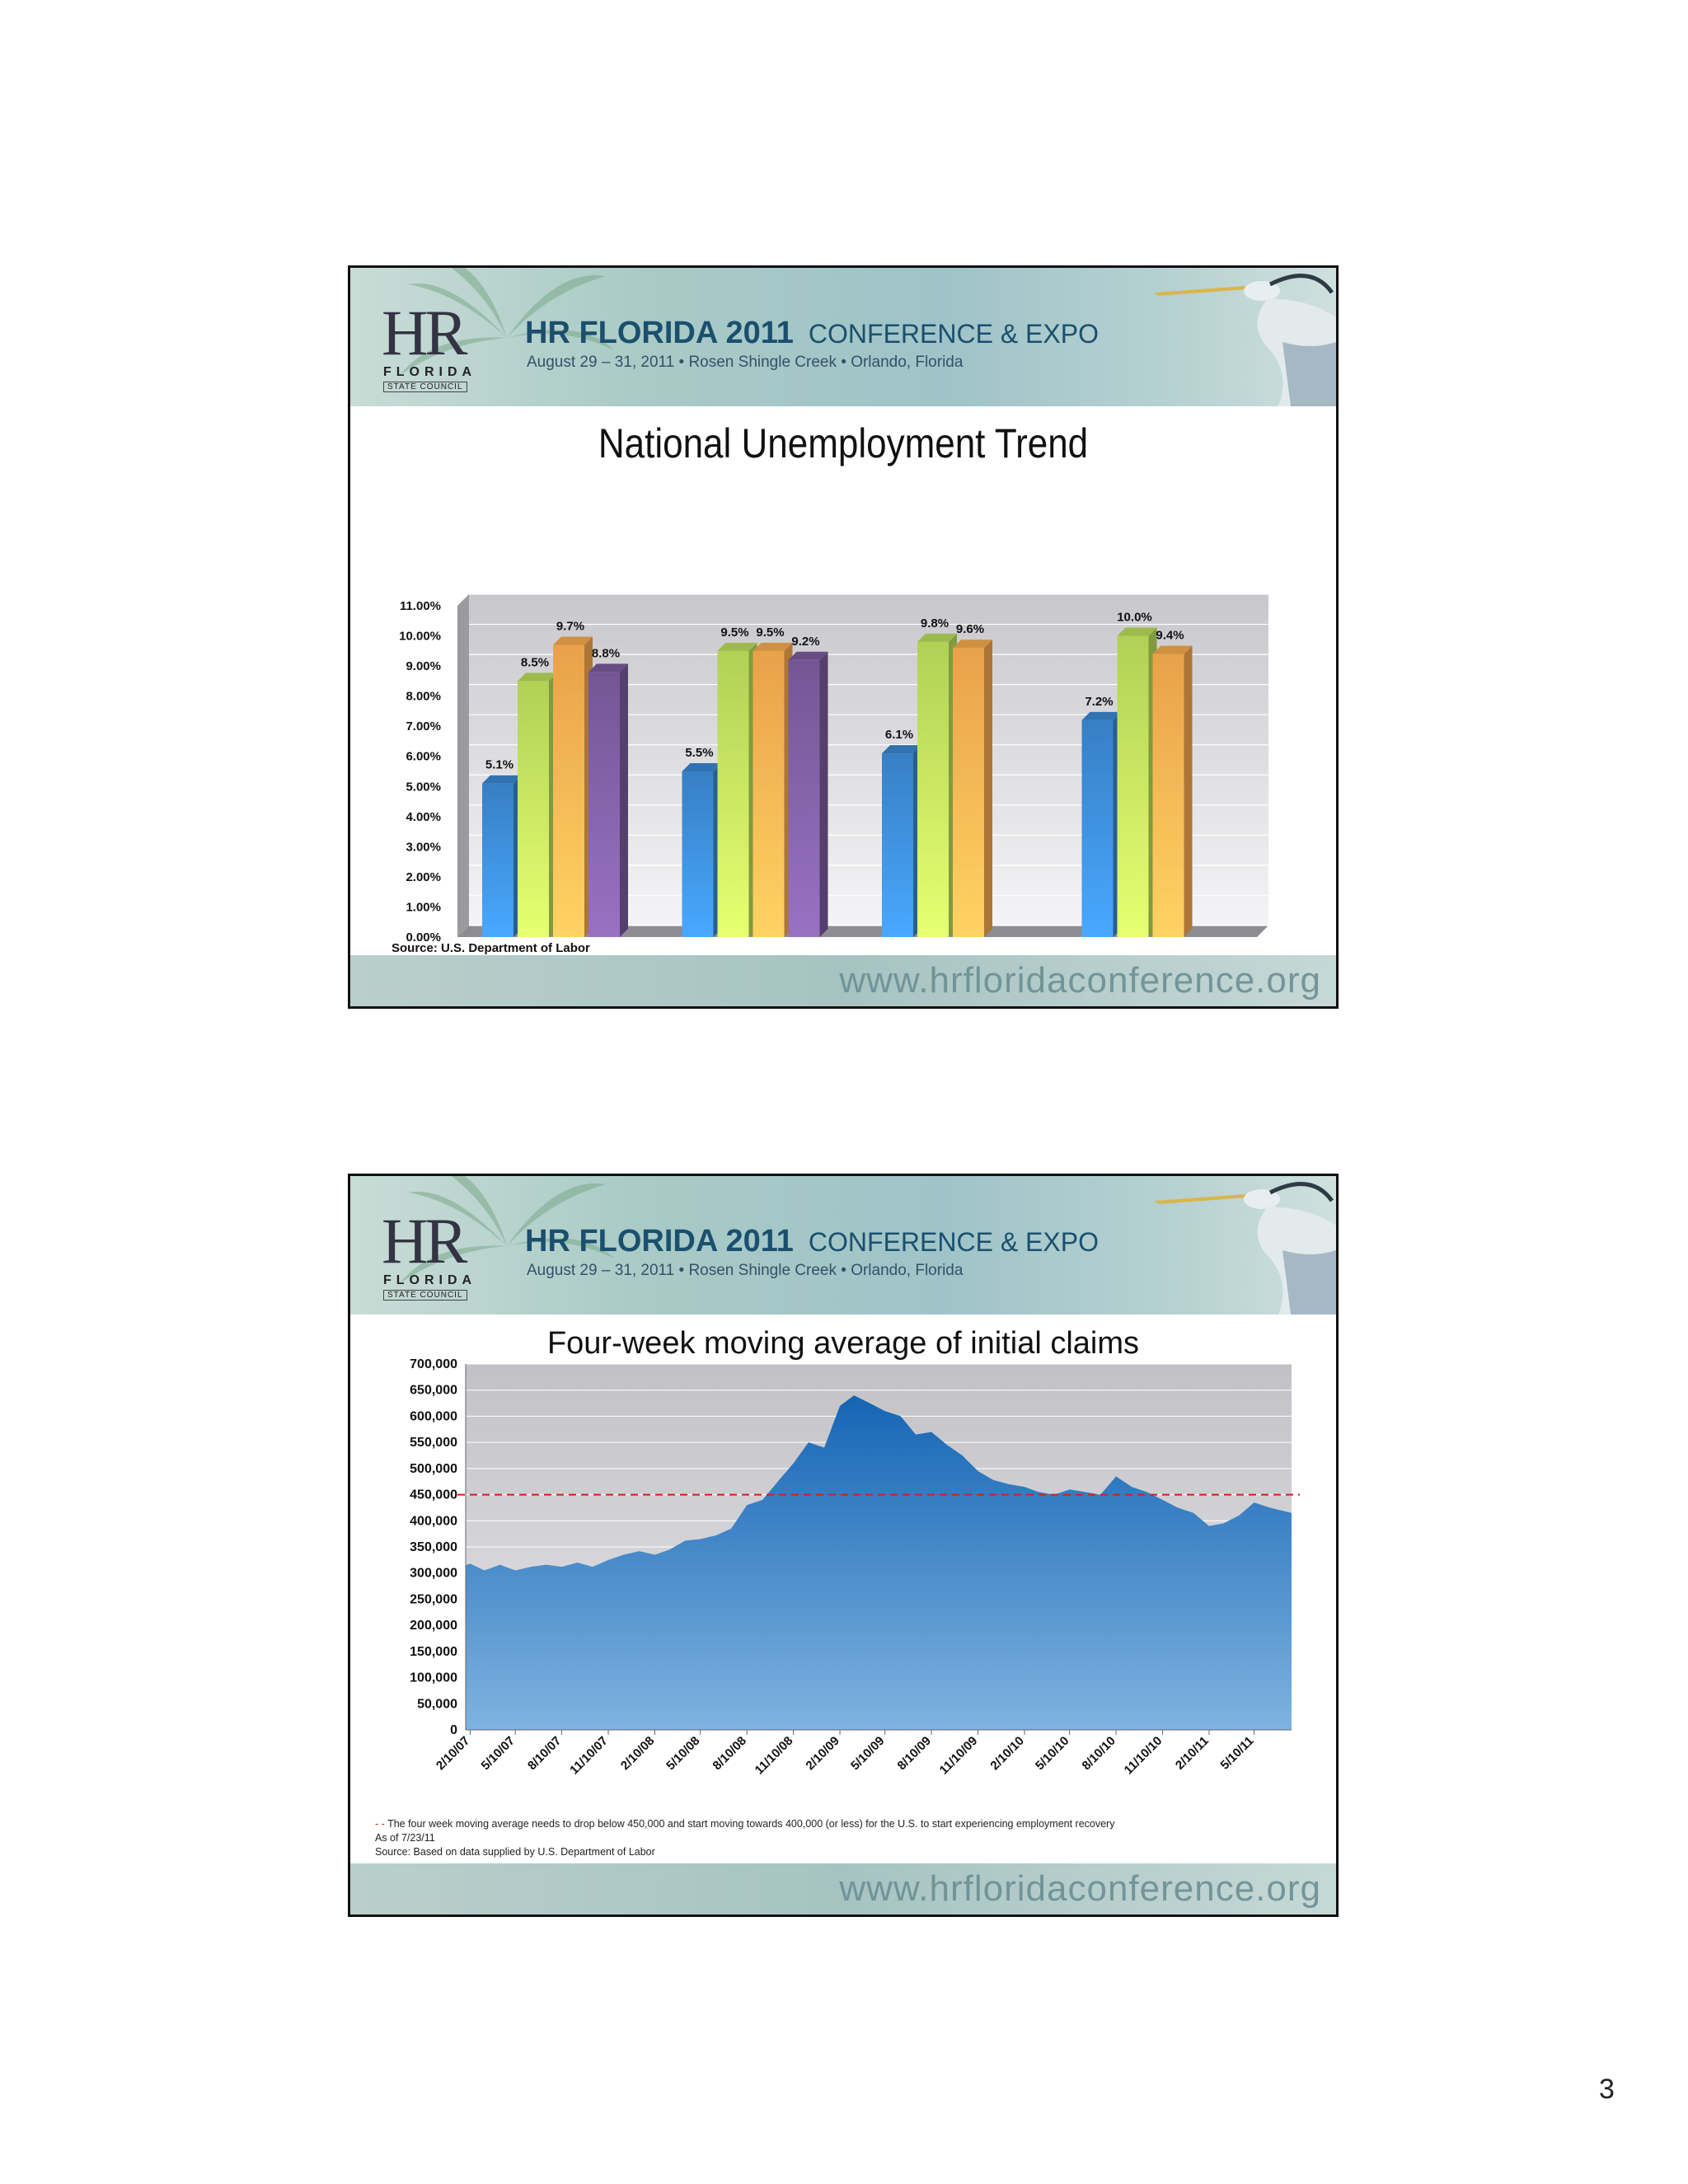 This screenshot has height=2184, width=1688. What do you see at coordinates (863, 931) in the screenshot?
I see `chart-floor` at bounding box center [863, 931].